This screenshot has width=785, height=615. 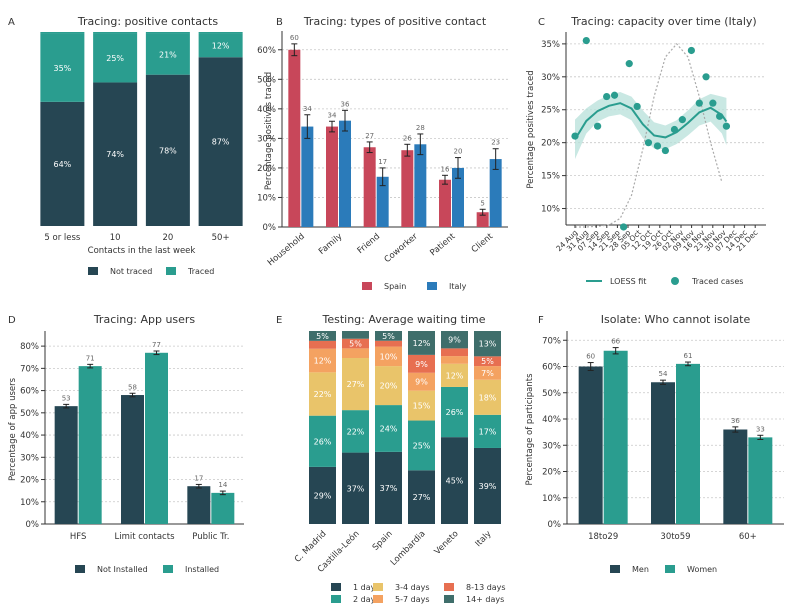 I want to click on tick-label: 30%, so click(x=29, y=458).